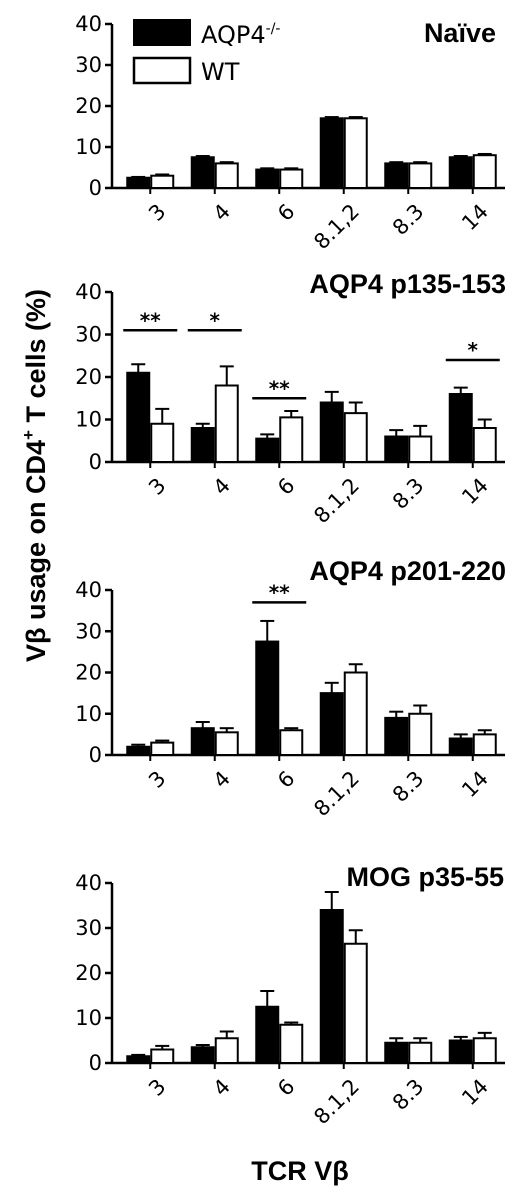 This screenshot has width=532, height=1200. I want to click on x-axis-label: TCR Vβ, so click(299, 1171).